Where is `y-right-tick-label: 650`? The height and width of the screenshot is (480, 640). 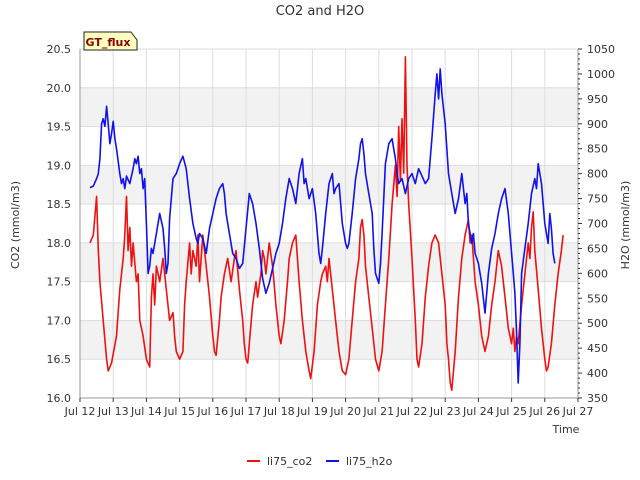 y-right-tick-label: 650 is located at coordinates (597, 248).